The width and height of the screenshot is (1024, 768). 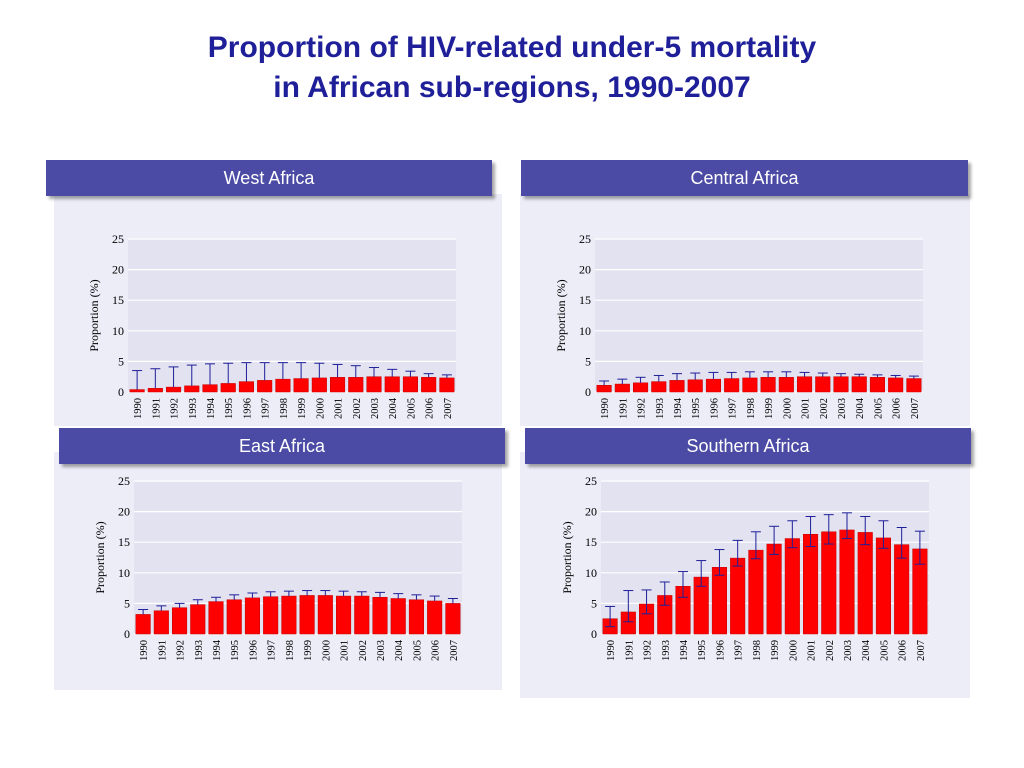 What do you see at coordinates (282, 446) in the screenshot?
I see `east-africa-header: East Africa` at bounding box center [282, 446].